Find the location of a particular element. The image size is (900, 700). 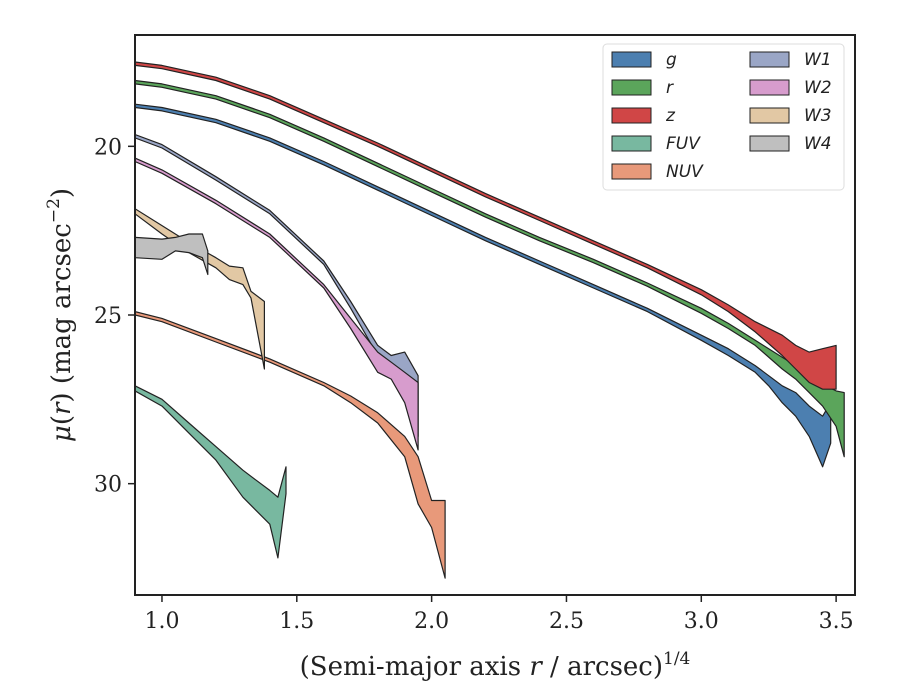

legend-label: z is located at coordinates (670, 116).